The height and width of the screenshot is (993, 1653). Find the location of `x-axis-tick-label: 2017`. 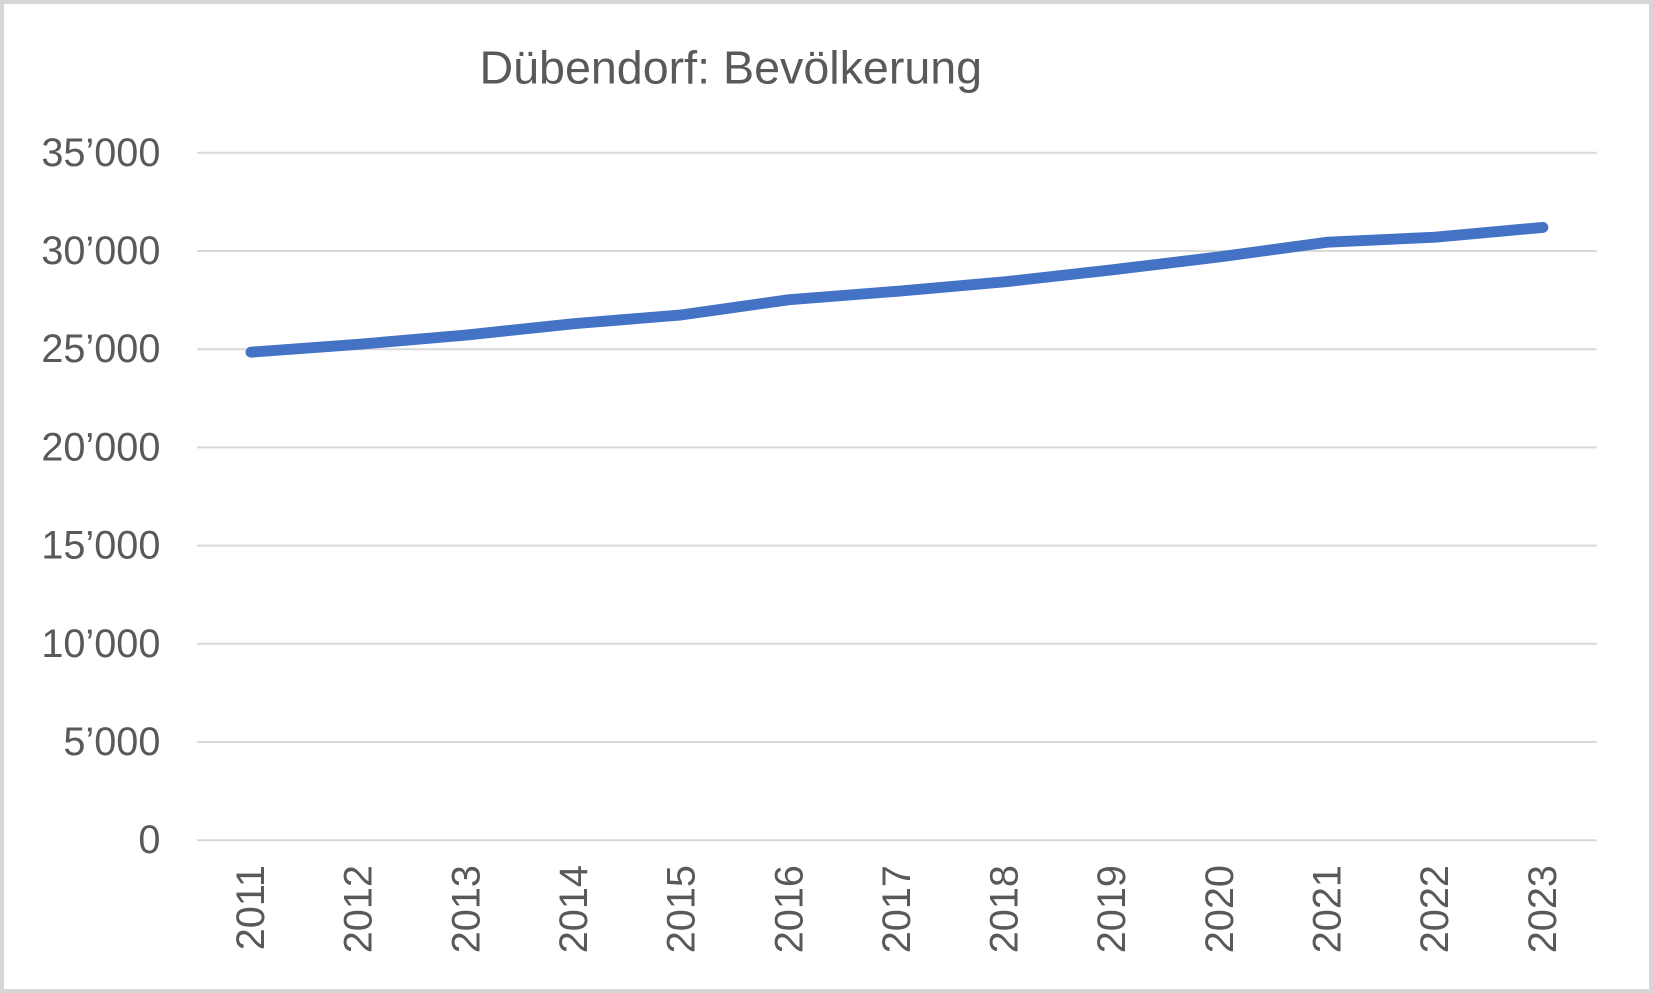

x-axis-tick-label: 2017 is located at coordinates (897, 909).